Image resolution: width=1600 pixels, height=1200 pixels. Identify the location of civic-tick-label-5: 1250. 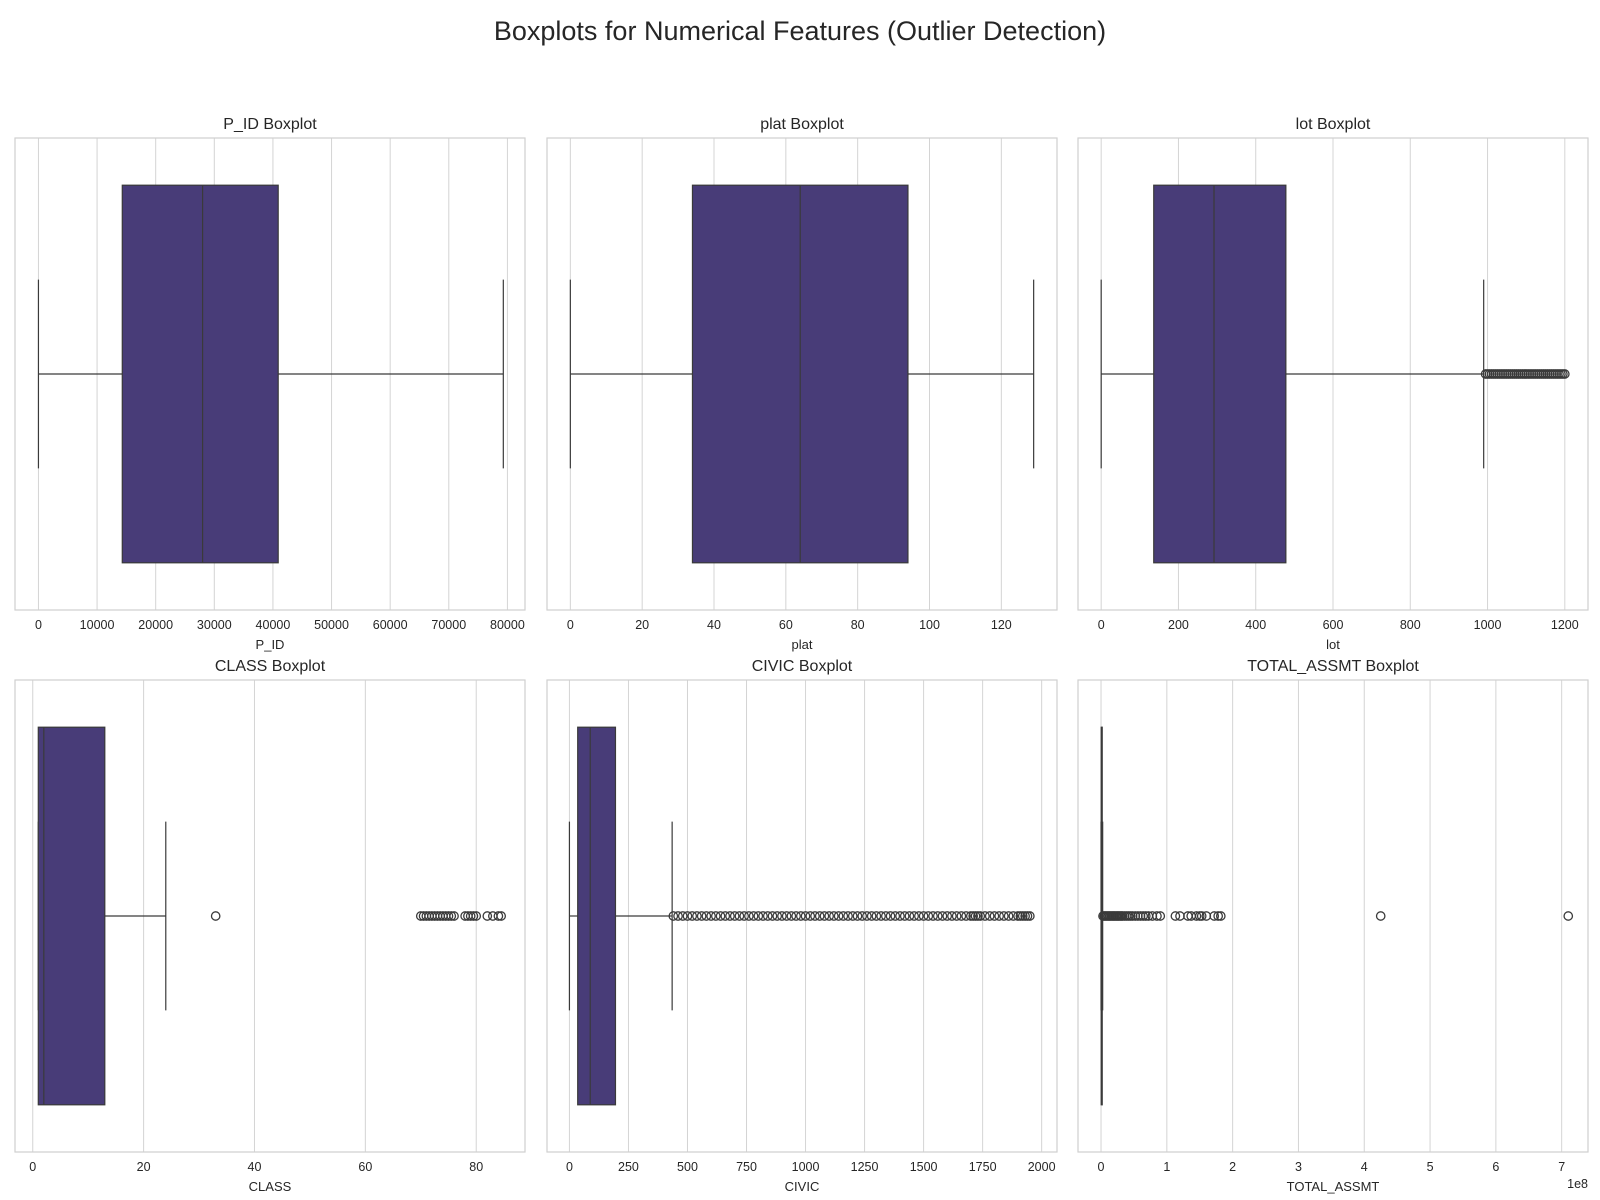
(865, 1167).